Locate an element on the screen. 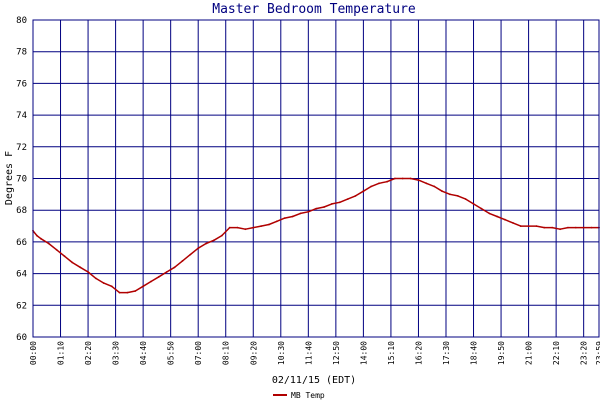  x-tick-label: 12:50 is located at coordinates (336, 353).